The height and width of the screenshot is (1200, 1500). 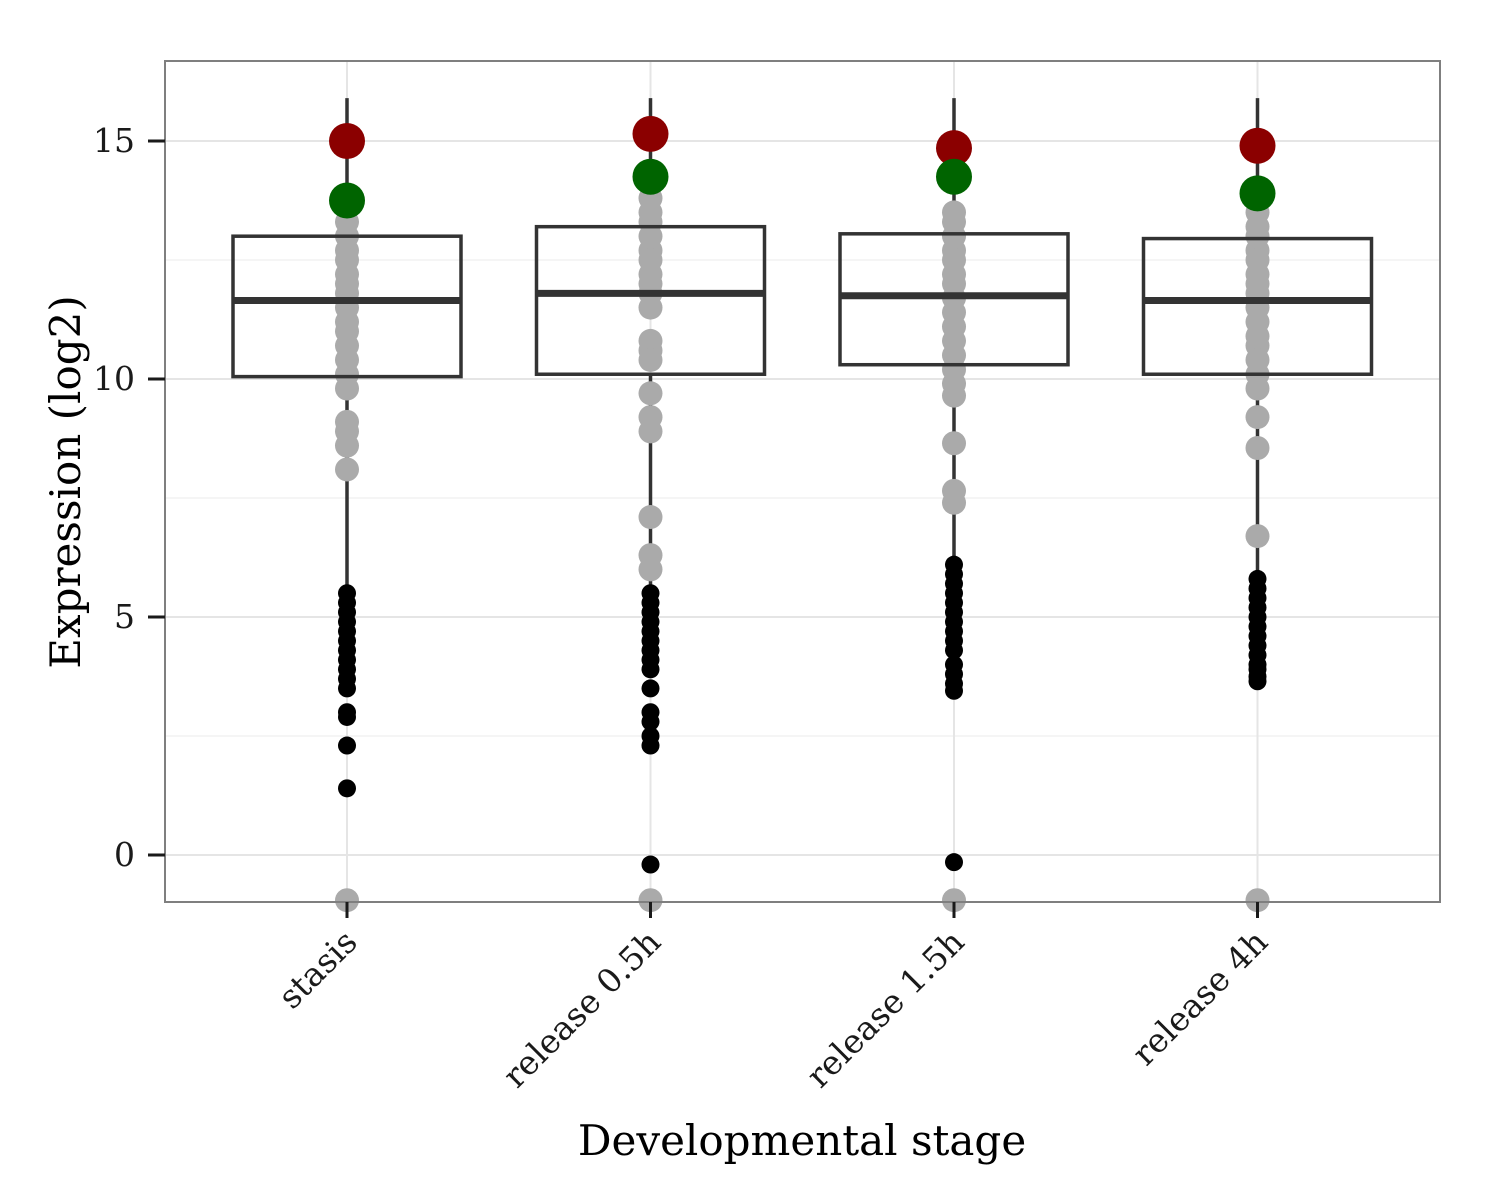 I want to click on y-axis-title: Expression (log2), so click(x=65, y=482).